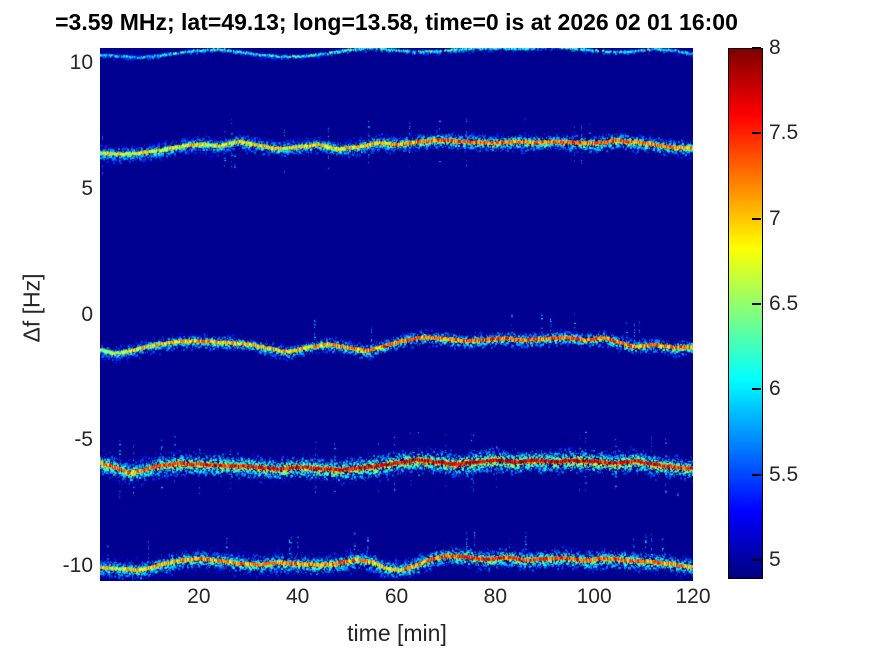  Describe the element at coordinates (297, 596) in the screenshot. I see `x-tick-label: 40` at that location.